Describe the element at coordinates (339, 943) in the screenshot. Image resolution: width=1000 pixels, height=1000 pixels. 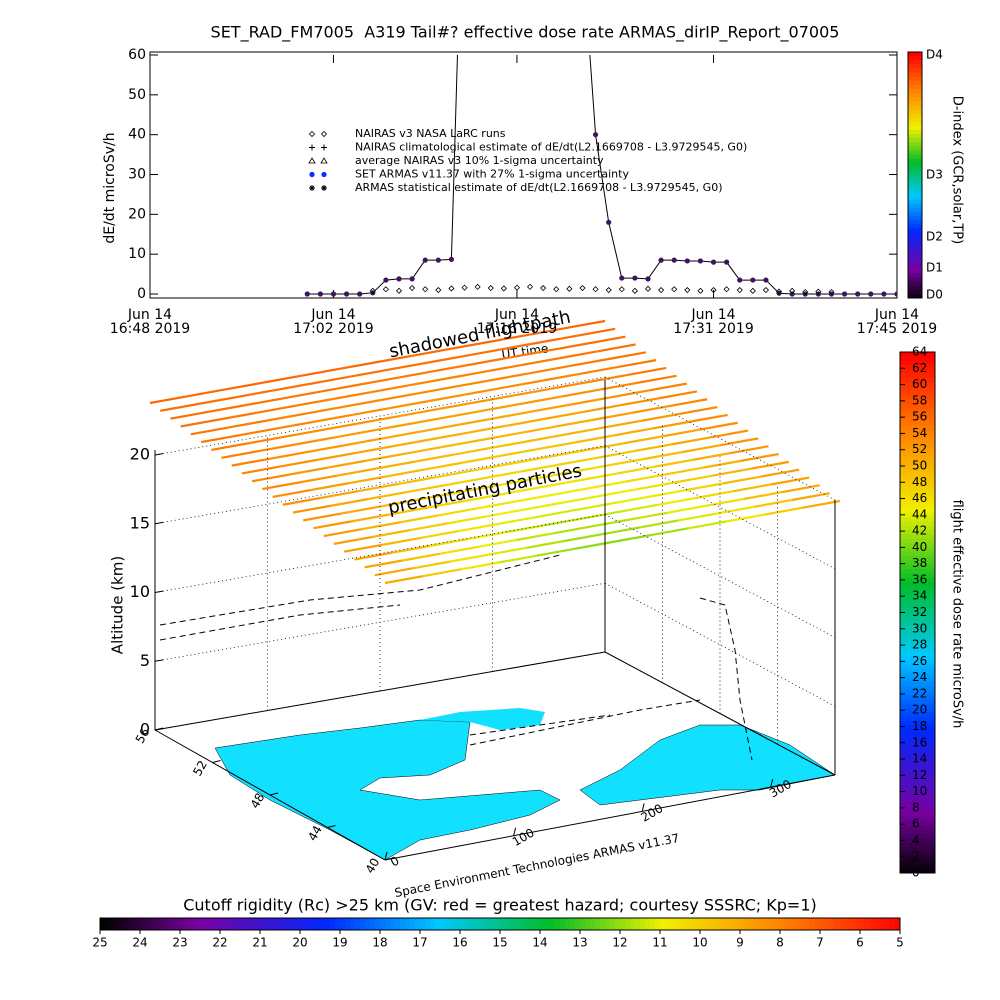
I see `colorbar-tick-label: 19` at that location.